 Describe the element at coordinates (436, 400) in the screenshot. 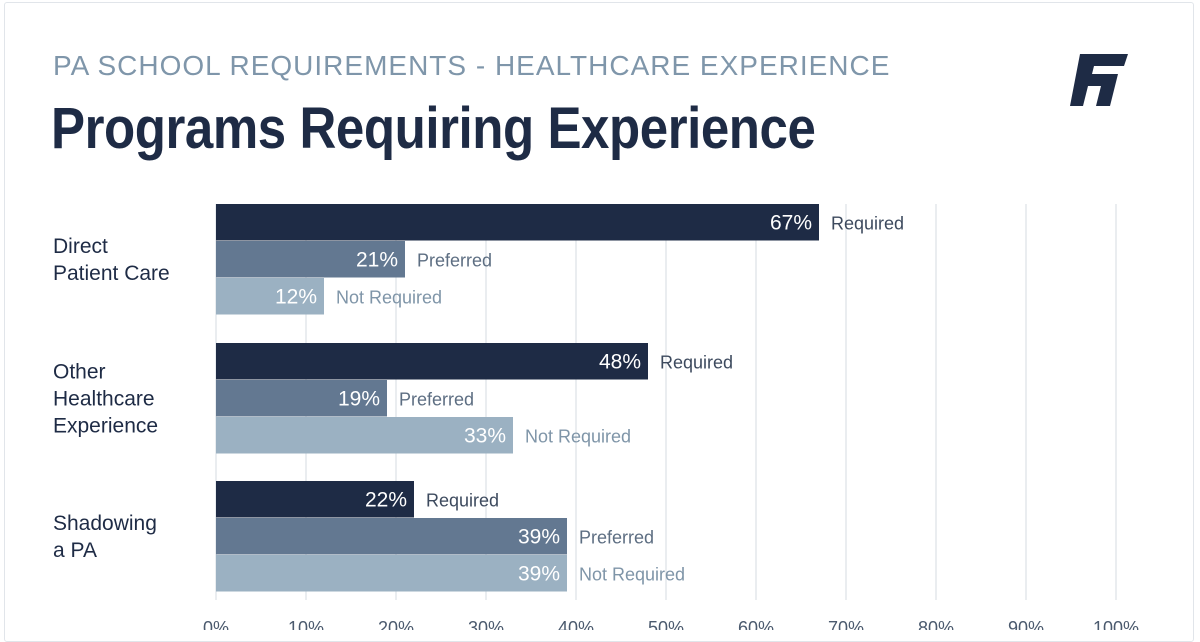

I see `series-label-preferred-1: Preferred` at that location.